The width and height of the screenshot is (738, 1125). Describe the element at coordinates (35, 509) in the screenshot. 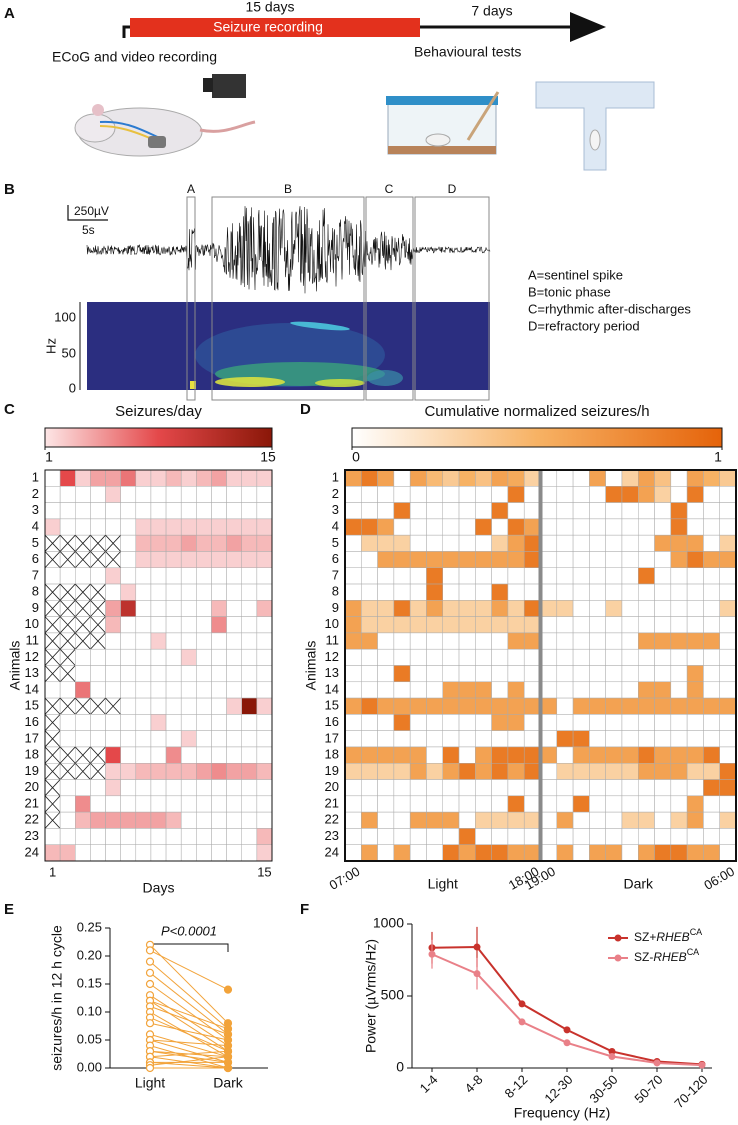

I see `row-label: 3` at that location.